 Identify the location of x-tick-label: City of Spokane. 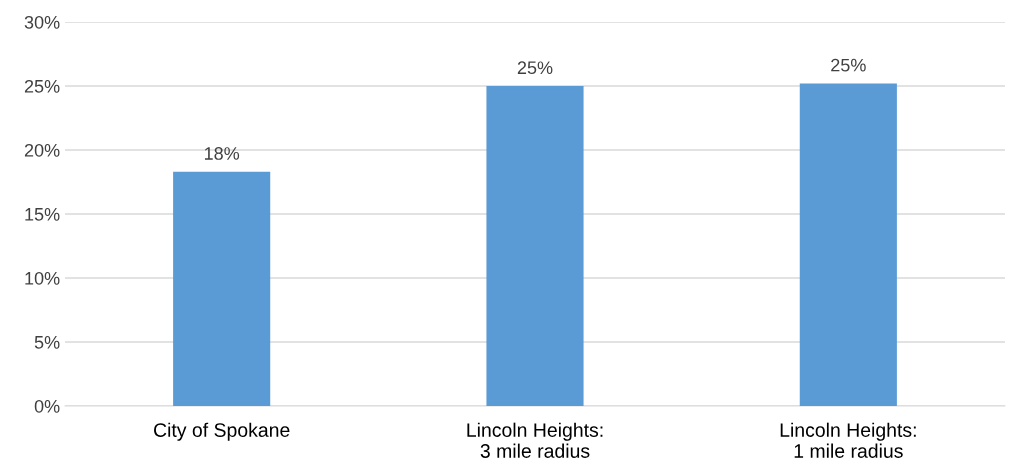
(222, 431).